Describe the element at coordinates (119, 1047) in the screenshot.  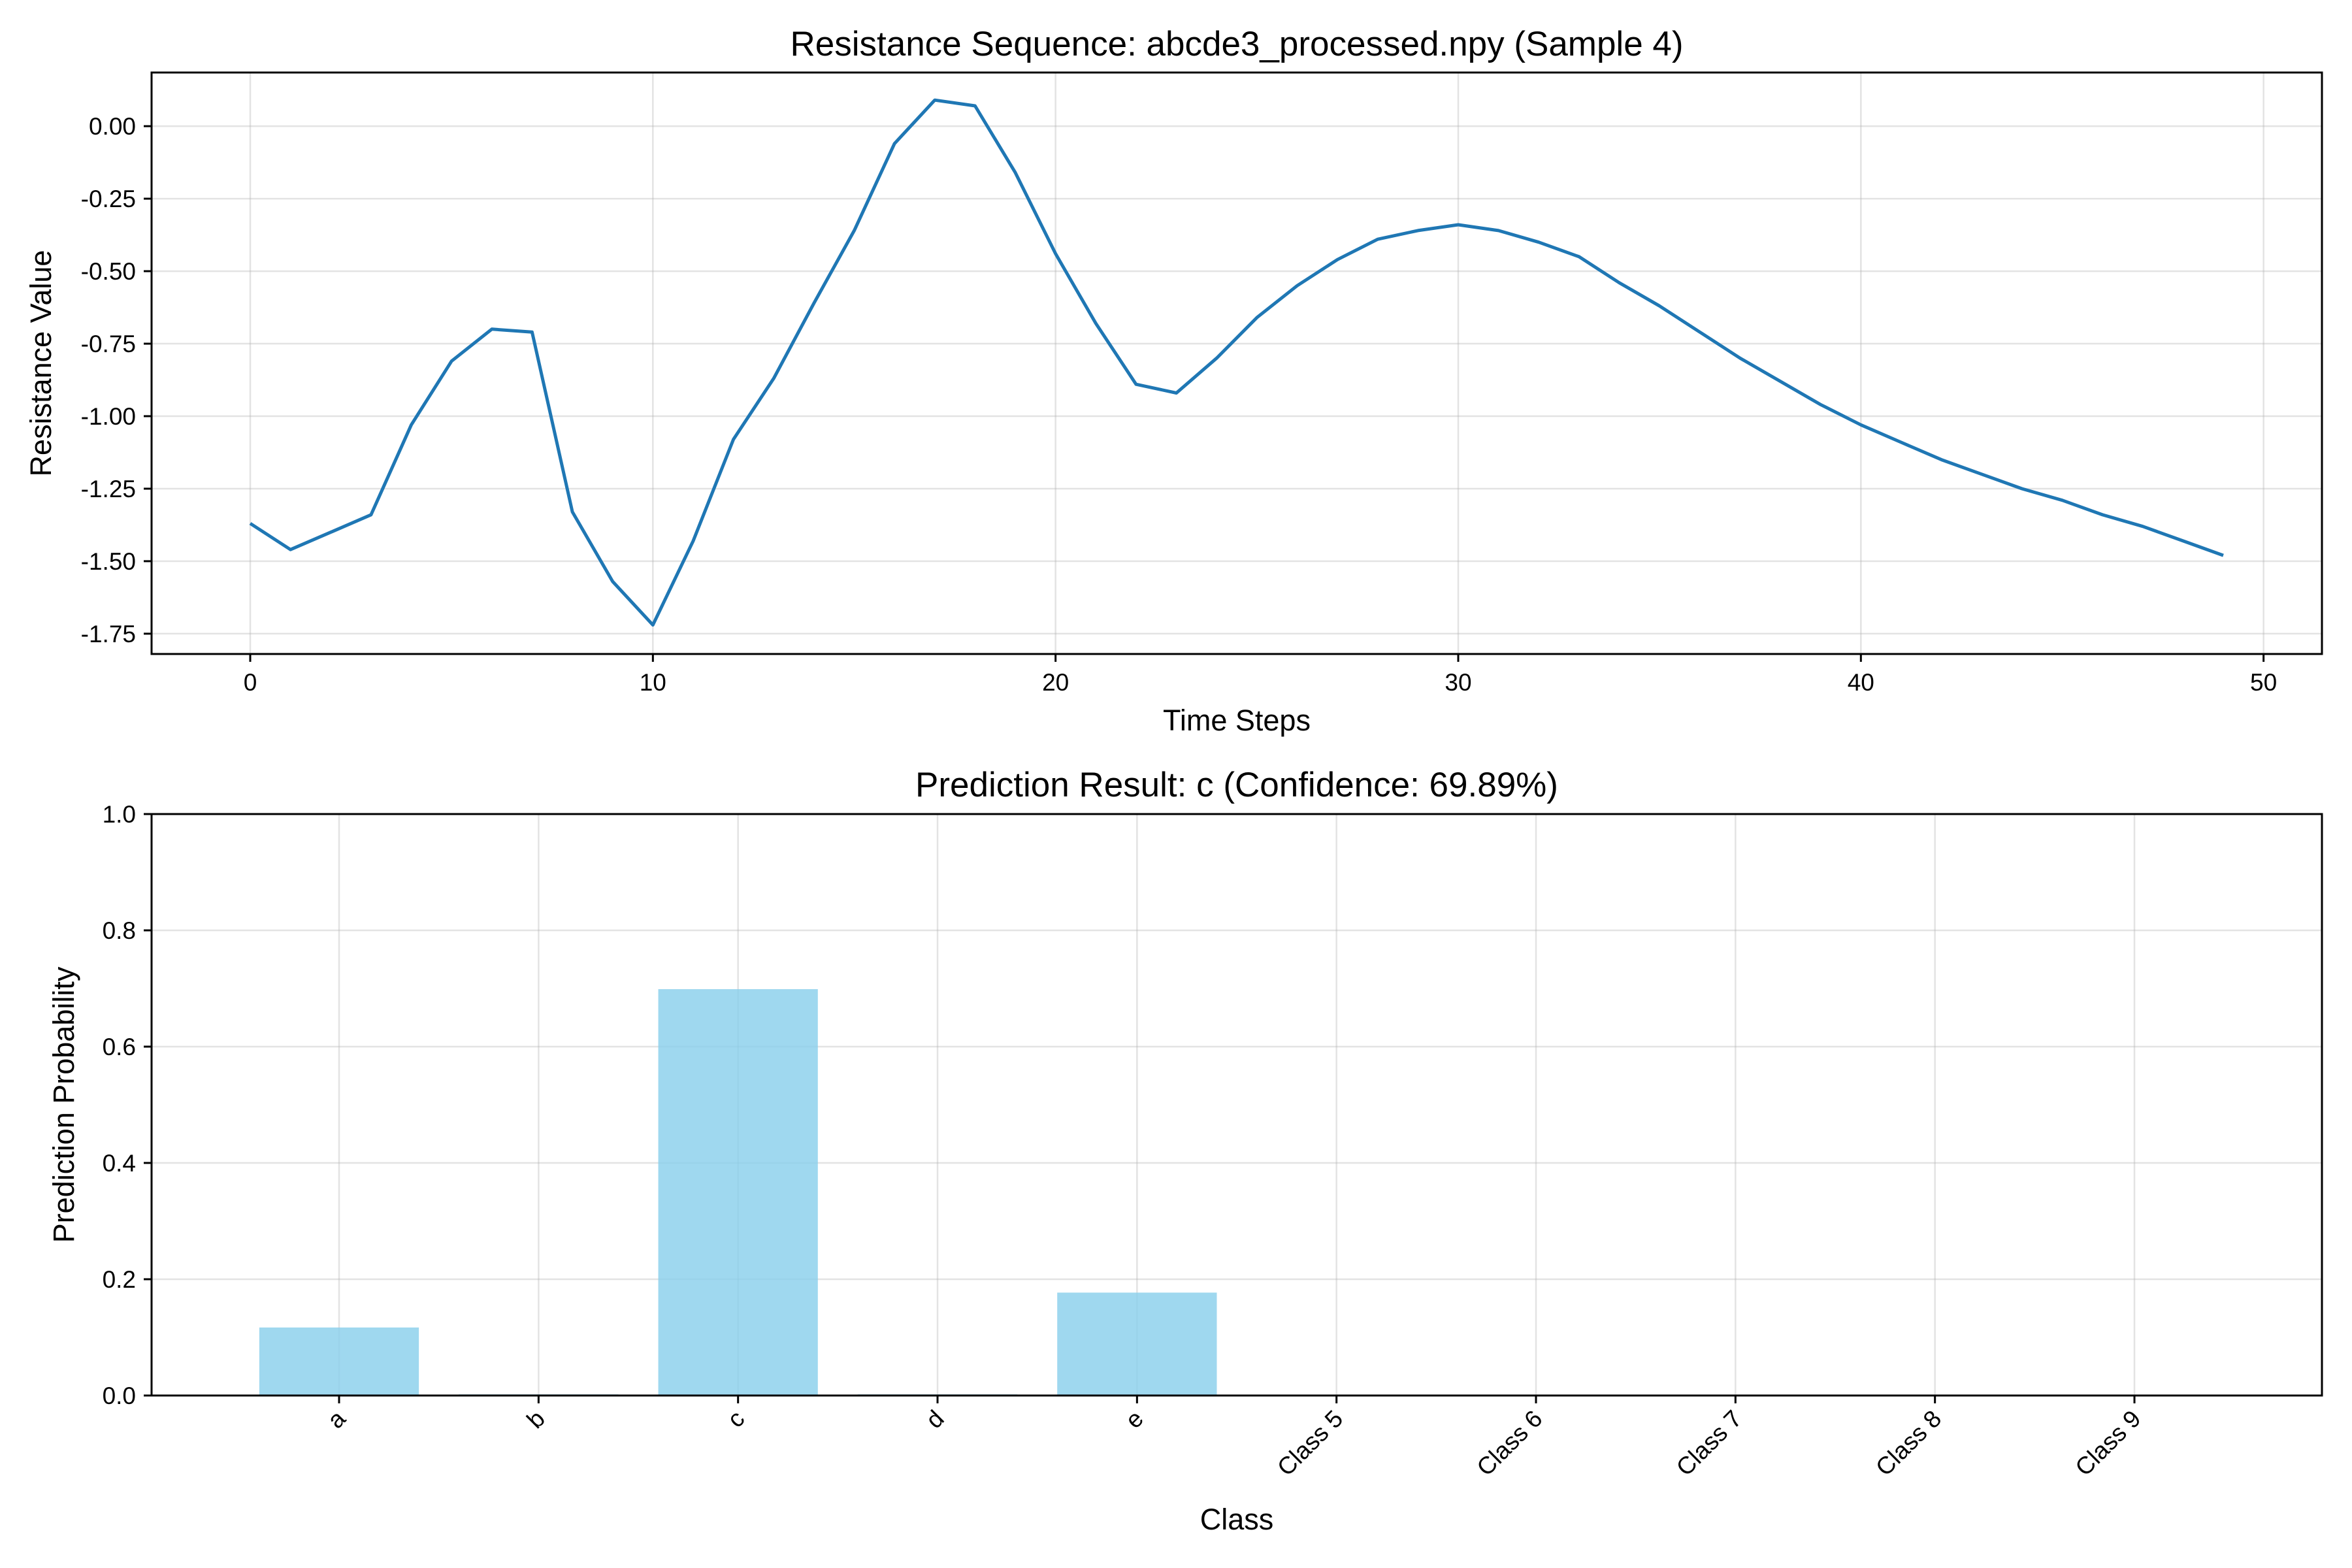
I see `bar-chart-y-tick-label: 0.6` at that location.